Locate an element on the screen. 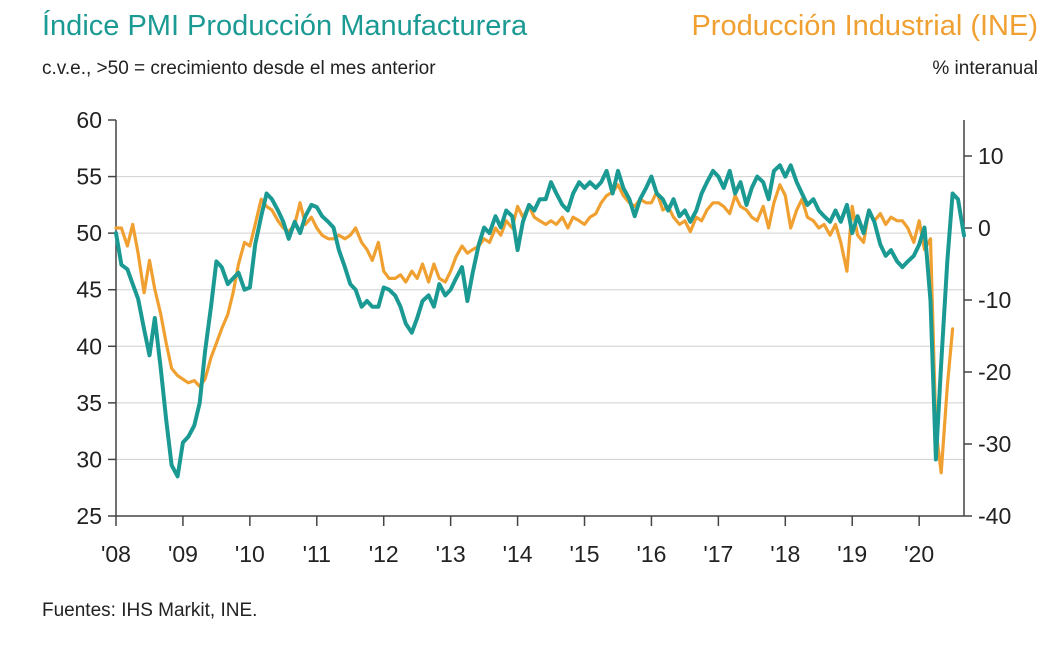 Image resolution: width=1052 pixels, height=656 pixels. left-axis-tick-label: 35 is located at coordinates (89, 403).